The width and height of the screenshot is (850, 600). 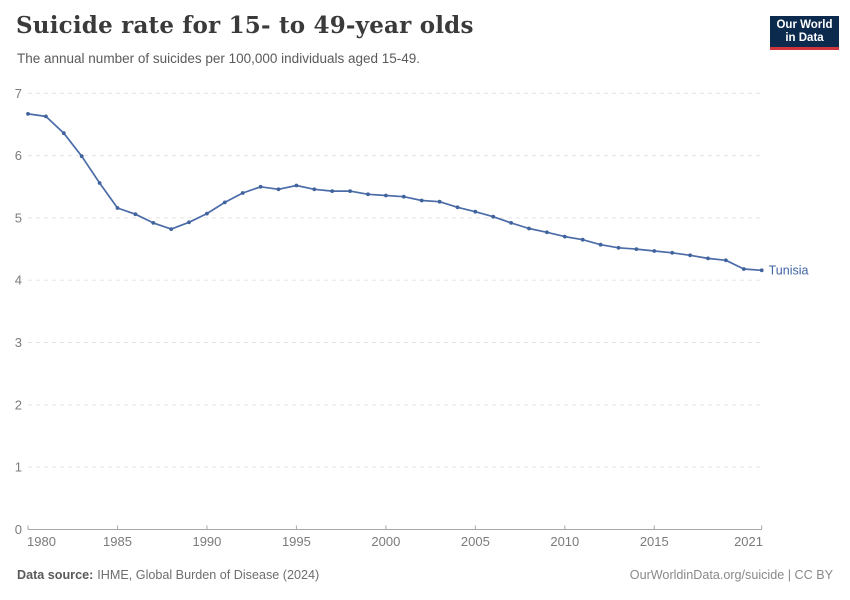 I want to click on data-point-2002, so click(x=421, y=200).